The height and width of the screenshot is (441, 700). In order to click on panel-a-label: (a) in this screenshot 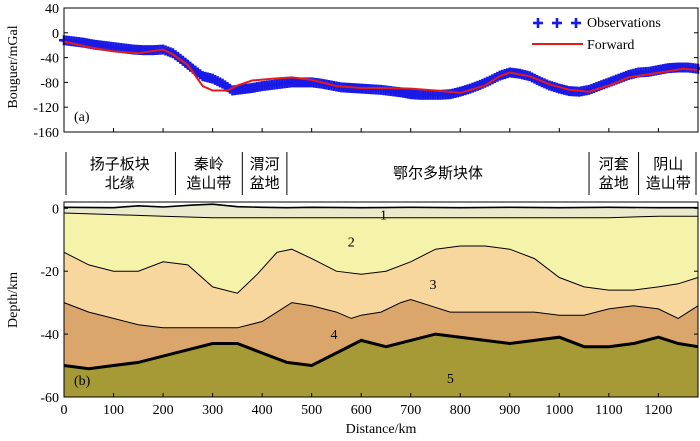, I will do `click(82, 117)`.